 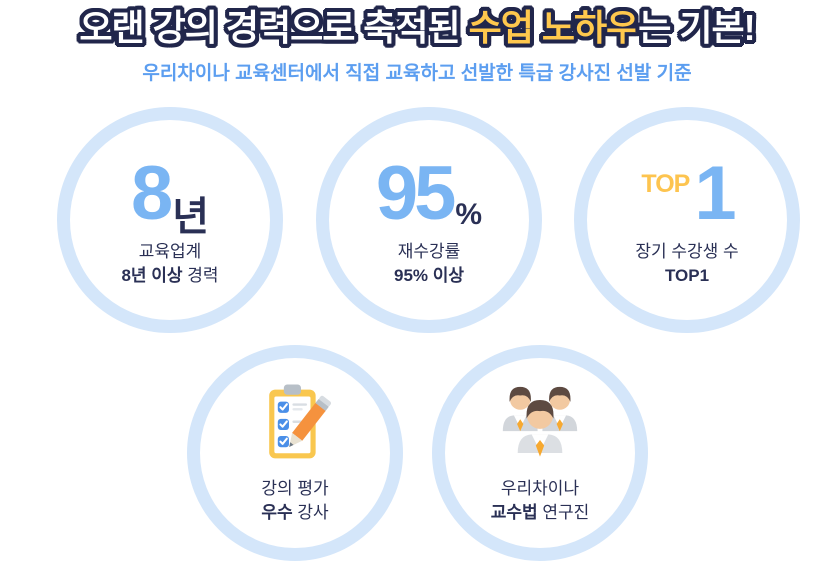 I want to click on stat-circle-experience: 8 년 교육업계 8년 이상 경력, so click(x=170, y=220).